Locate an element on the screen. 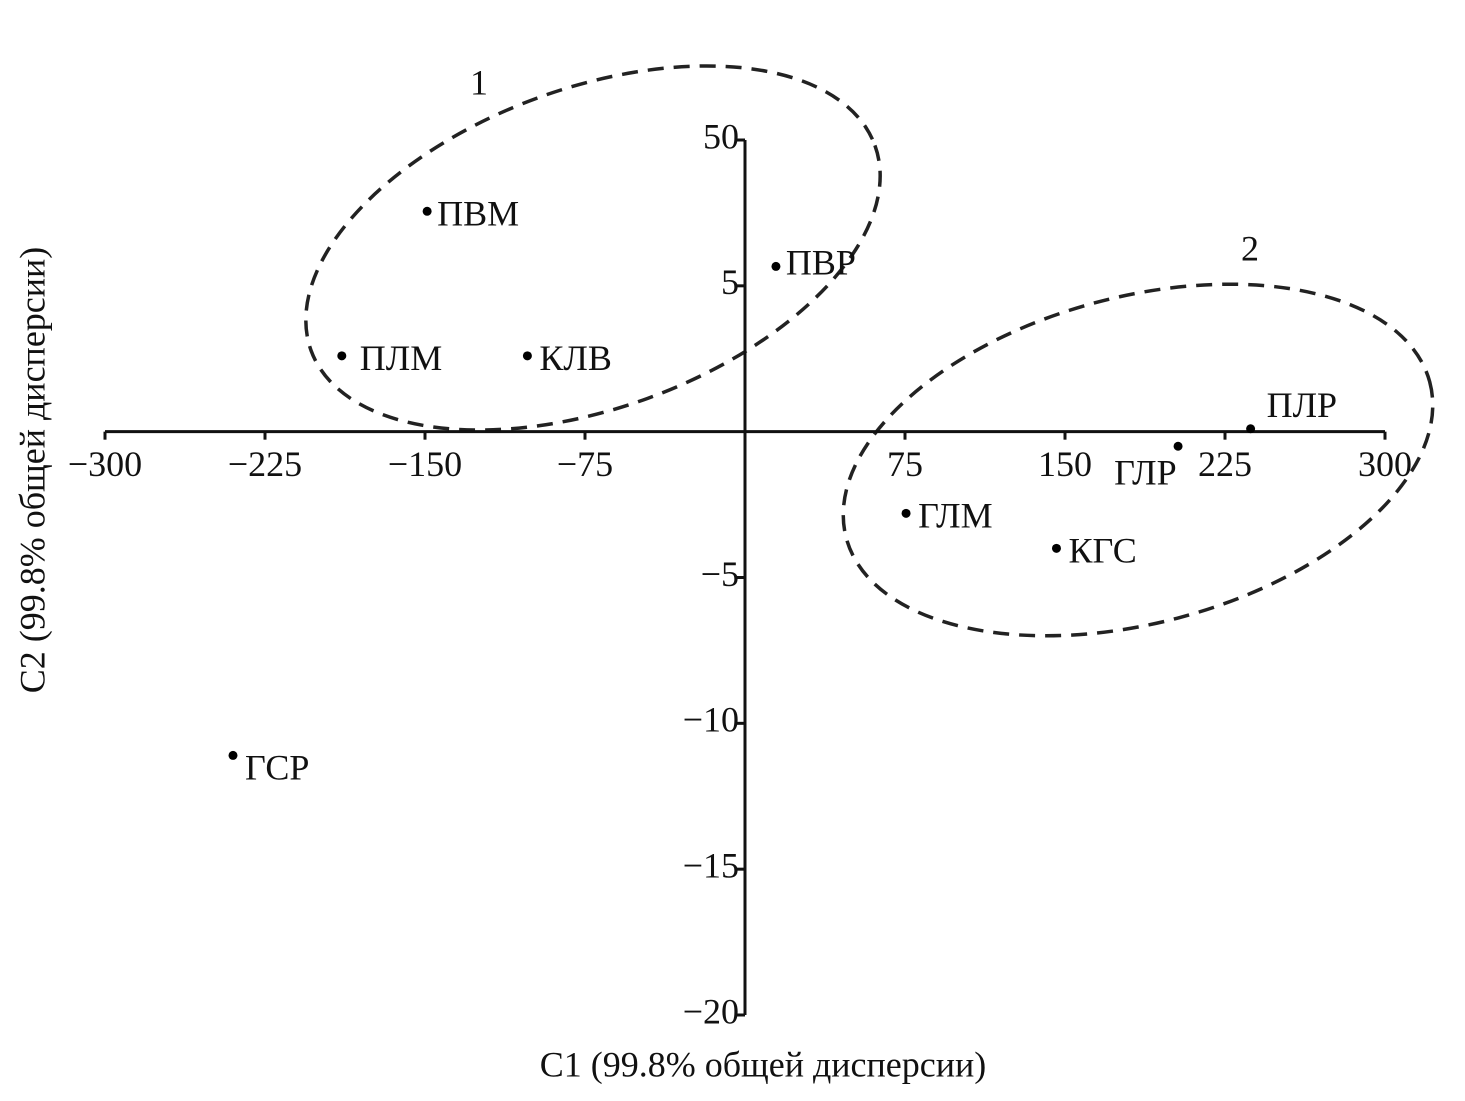 Image resolution: width=1465 pixels, height=1101 pixels. y-tick-label: −15 is located at coordinates (711, 865).